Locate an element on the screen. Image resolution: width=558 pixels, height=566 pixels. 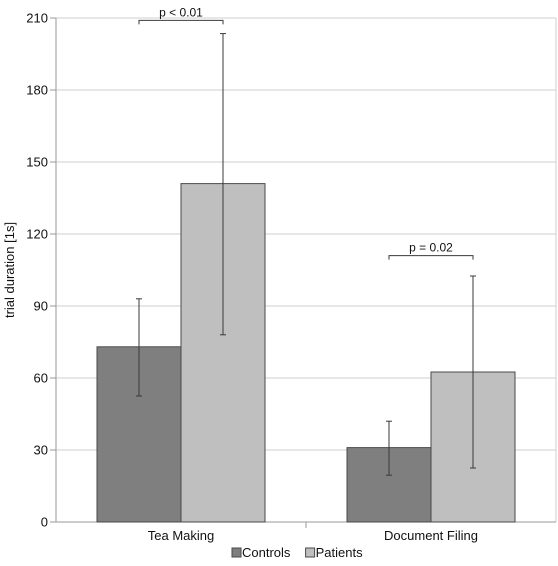
y-tick-label: 0 is located at coordinates (44, 522).